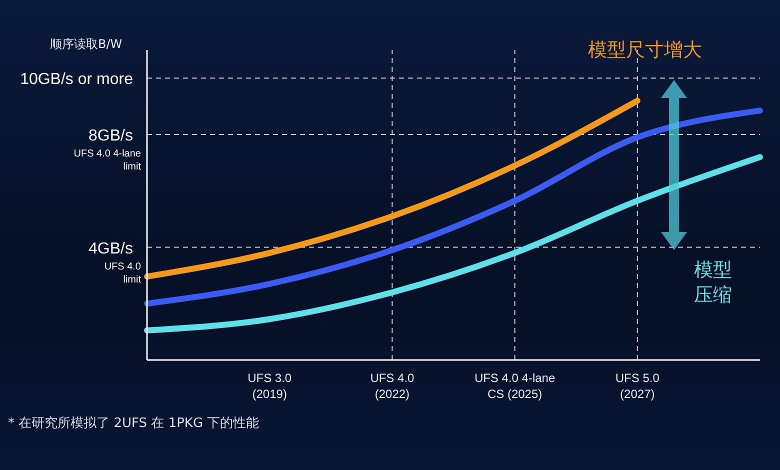  Describe the element at coordinates (123, 273) in the screenshot. I see `ref-line-label: UFS 4.0 limit` at that location.